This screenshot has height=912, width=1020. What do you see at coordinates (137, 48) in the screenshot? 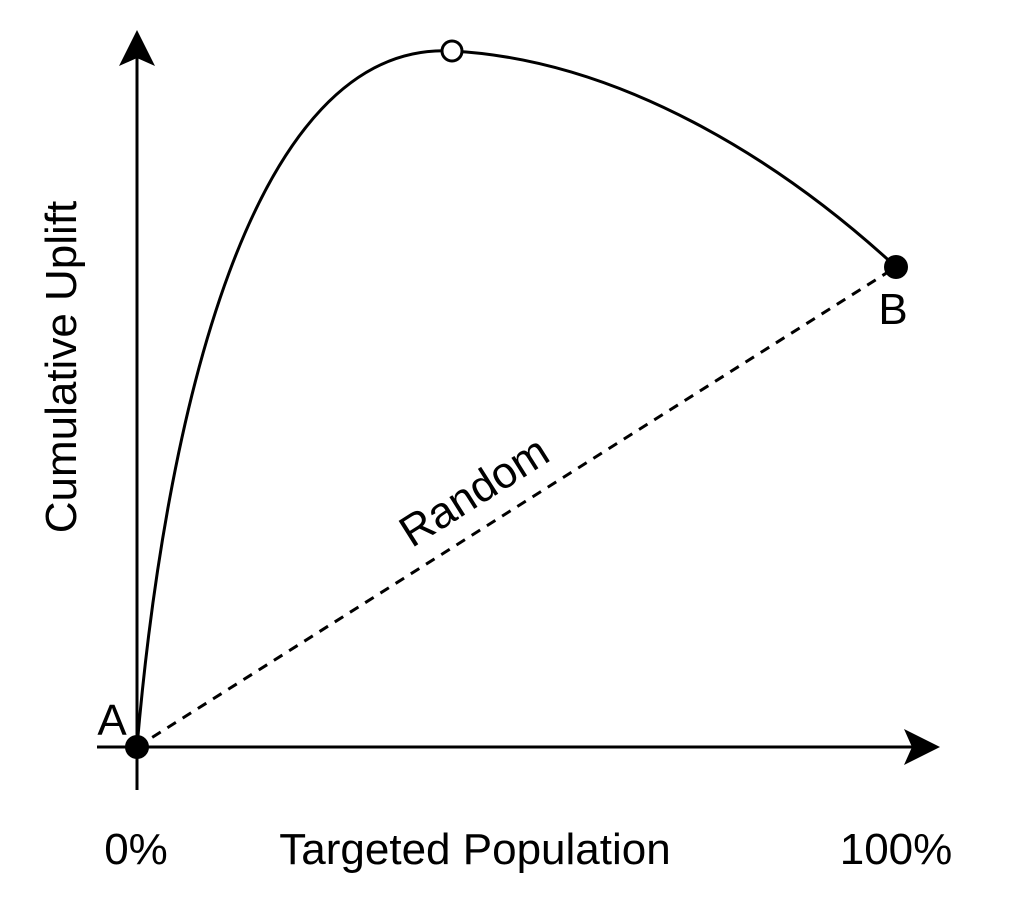
I see `y-axis-arrow` at bounding box center [137, 48].